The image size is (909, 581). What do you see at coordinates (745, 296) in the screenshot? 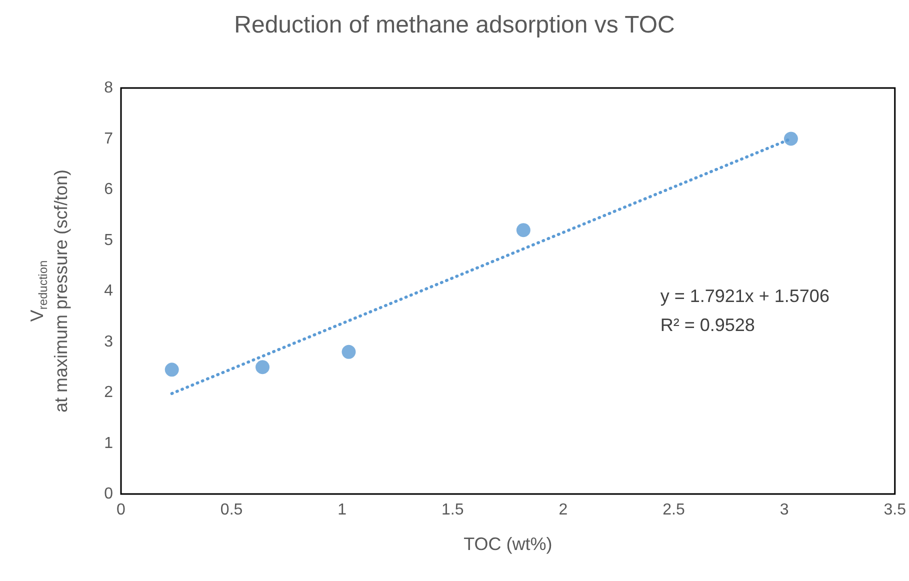
I see `annotation: y = 1.7921x + 1.5706` at bounding box center [745, 296].